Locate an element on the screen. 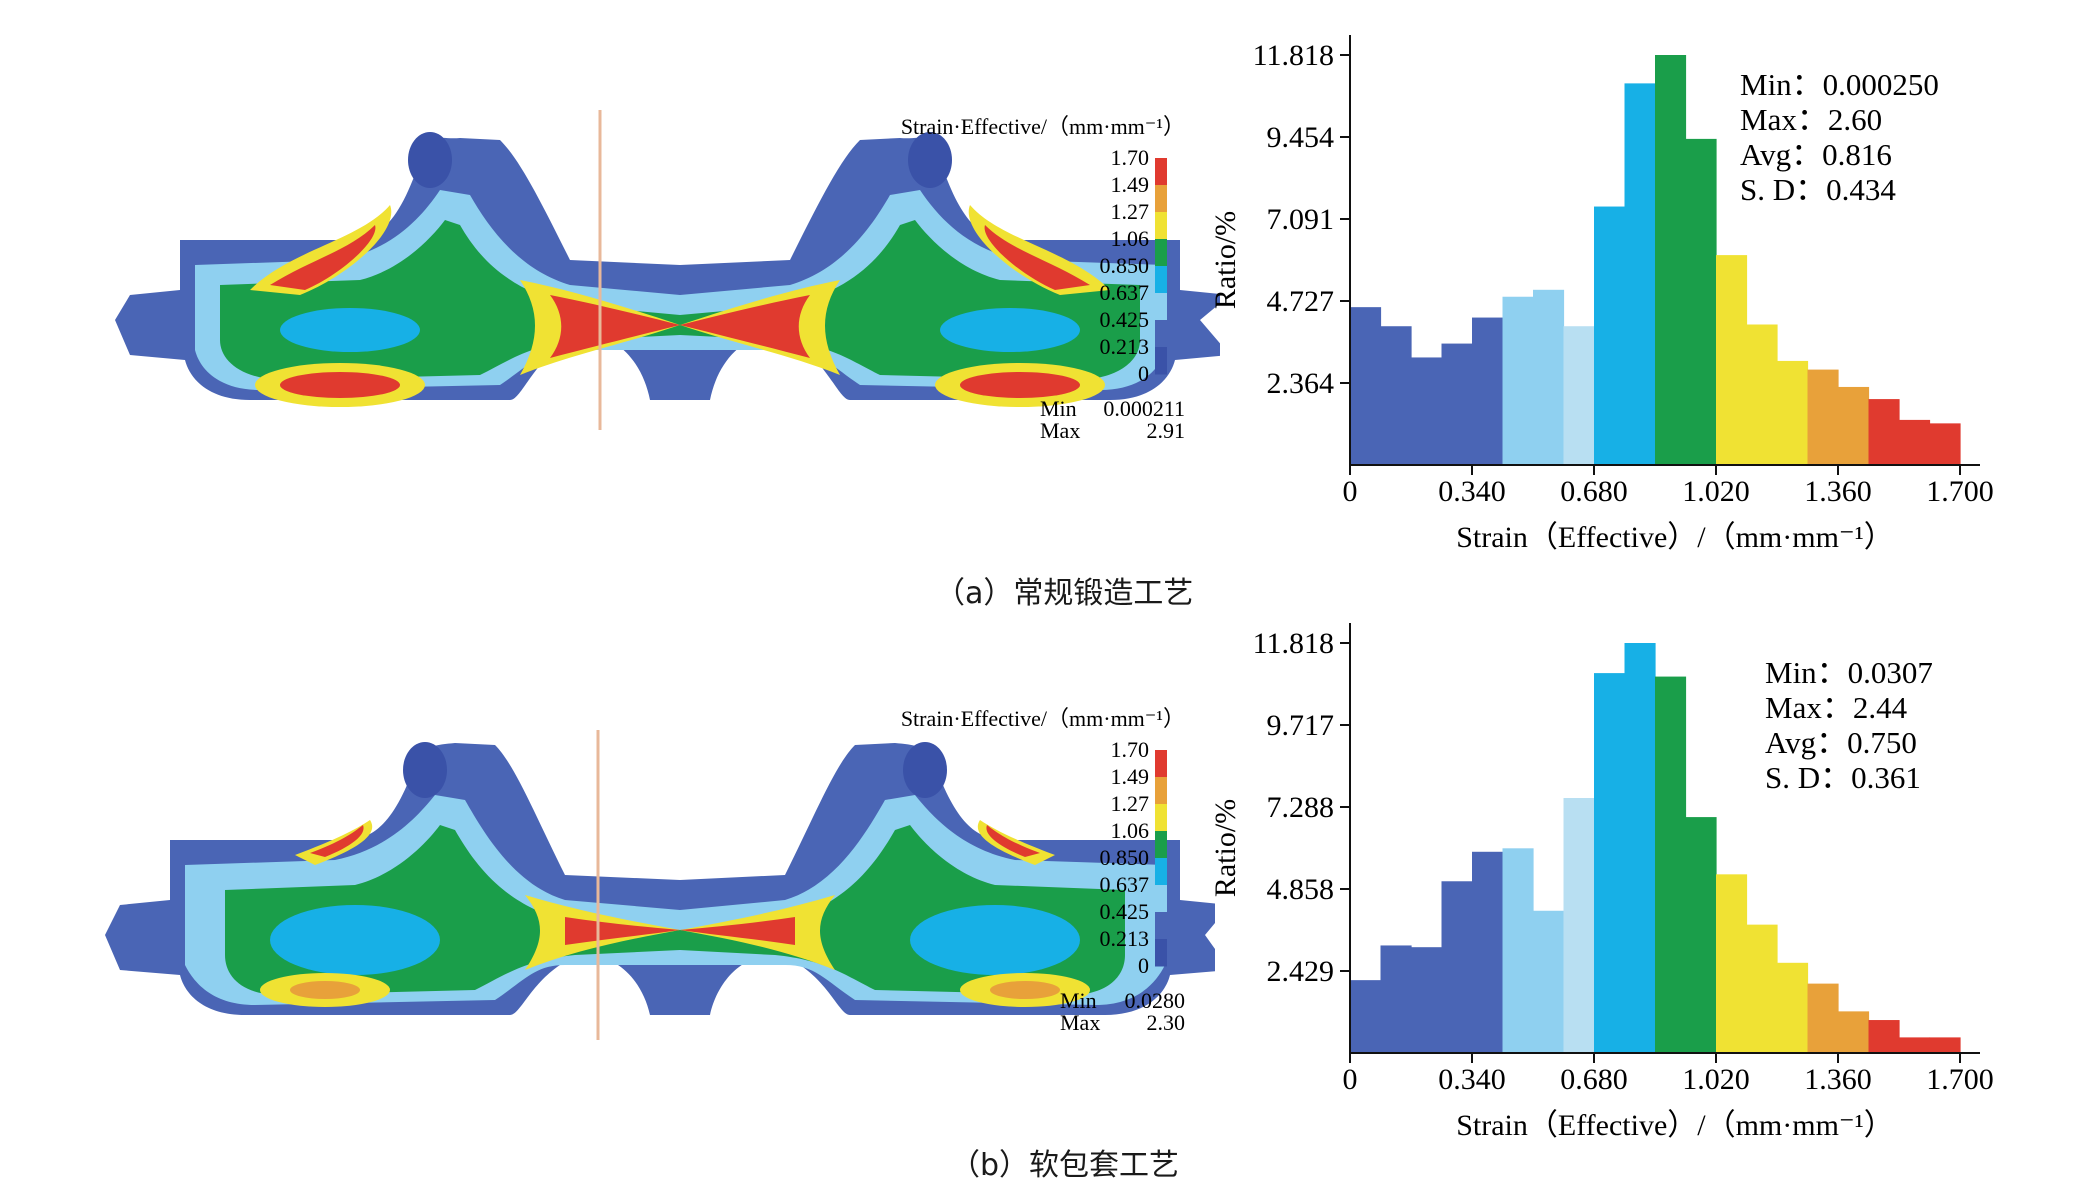  y-tick-label: 9.717 is located at coordinates (1301, 725).